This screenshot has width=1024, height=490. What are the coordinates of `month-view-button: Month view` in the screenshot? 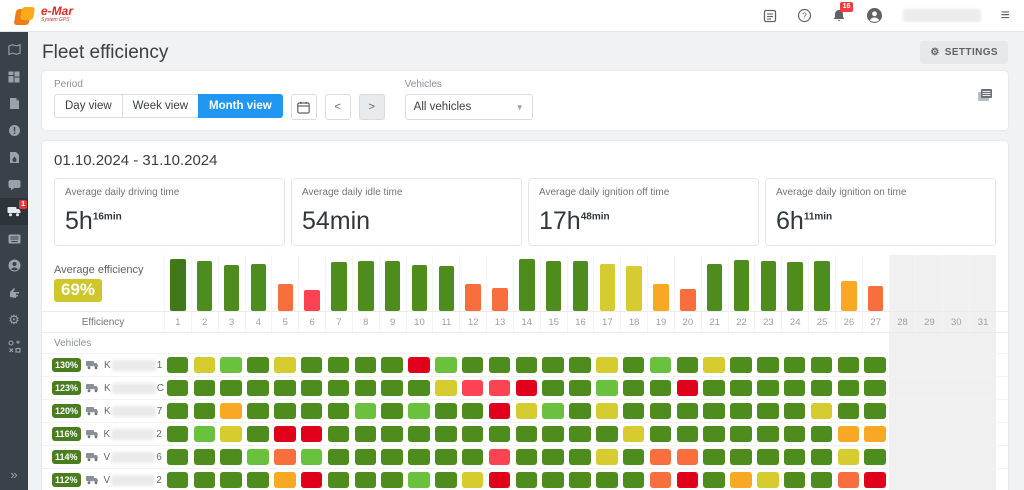 It's located at (240, 106).